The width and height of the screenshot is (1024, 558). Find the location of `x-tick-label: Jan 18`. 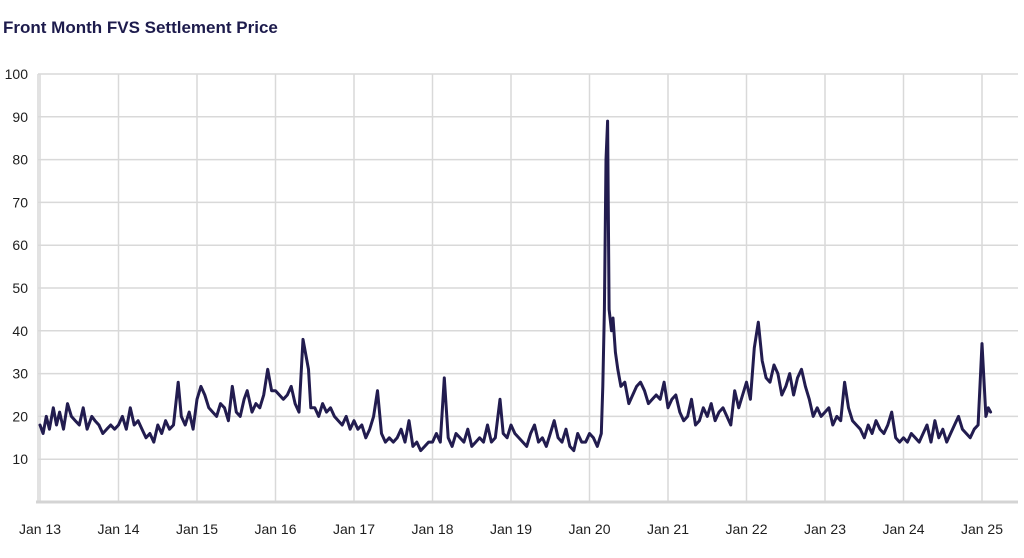

x-tick-label: Jan 18 is located at coordinates (432, 529).